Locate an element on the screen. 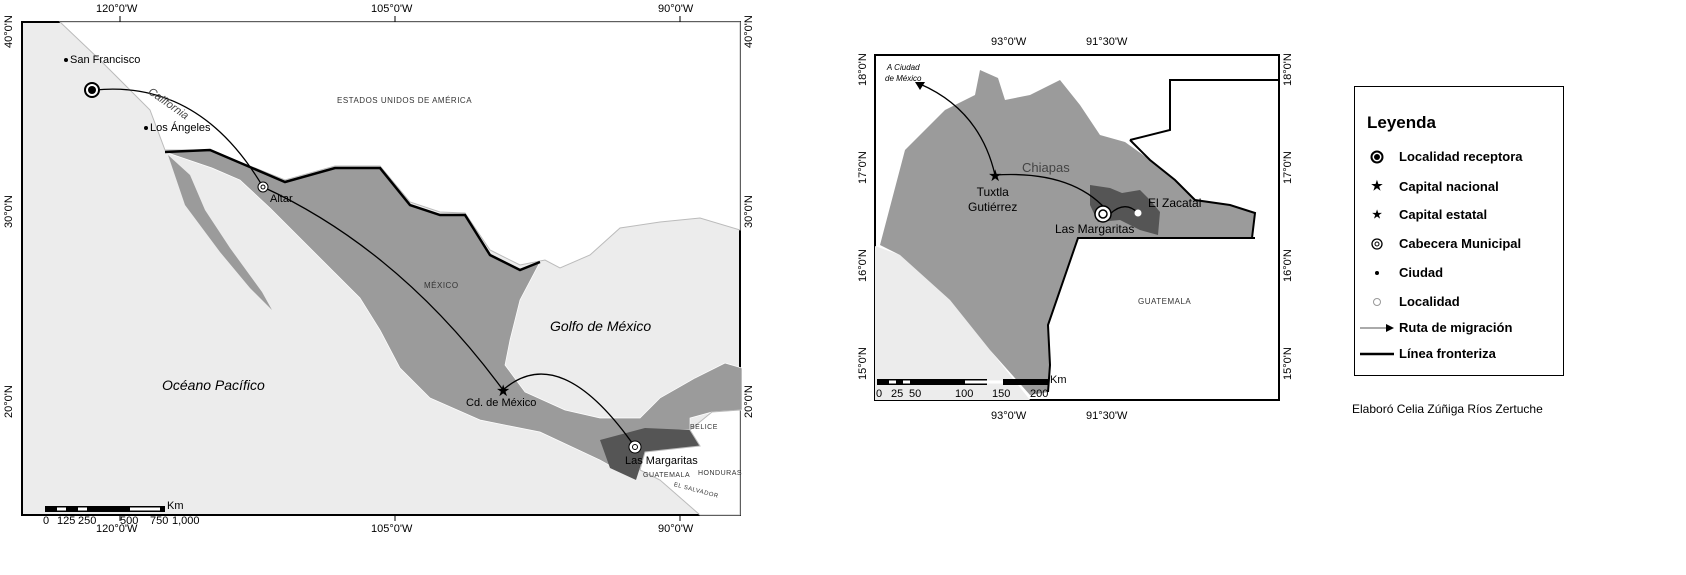 The width and height of the screenshot is (1686, 575). scale-label: 200 is located at coordinates (1039, 394).